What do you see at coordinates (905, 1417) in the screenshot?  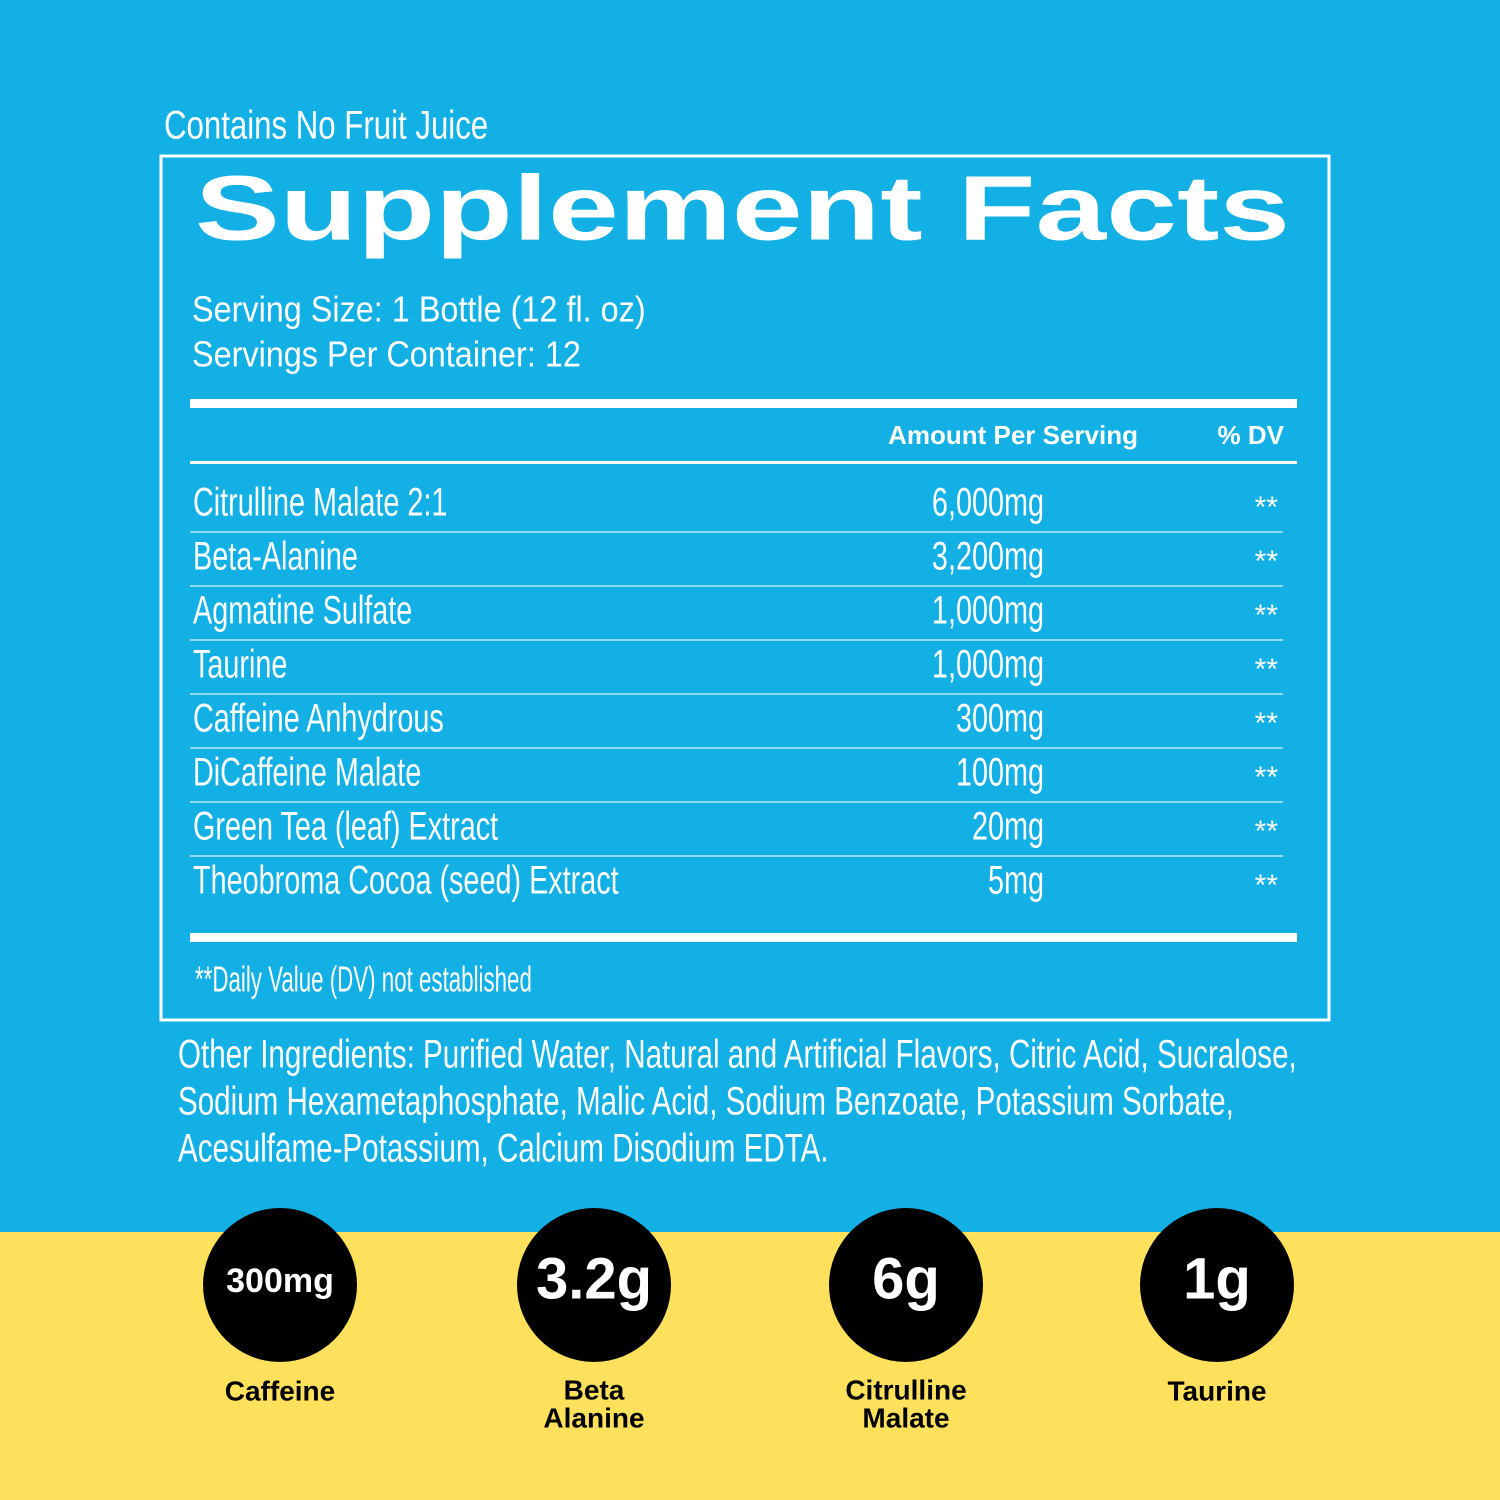 I see `highlight-label: Malate` at bounding box center [905, 1417].